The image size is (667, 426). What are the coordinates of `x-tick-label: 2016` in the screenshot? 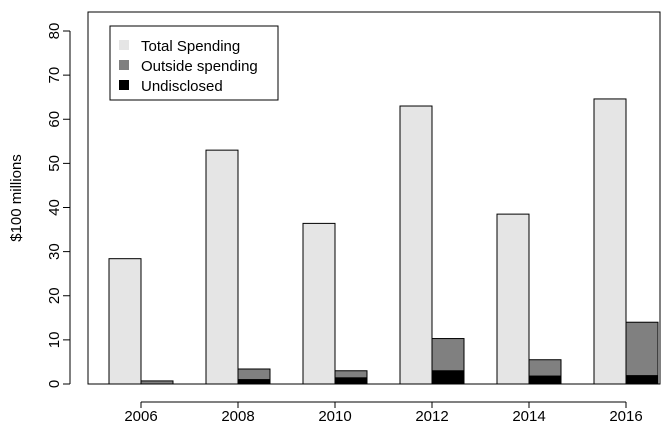 It's located at (625, 416).